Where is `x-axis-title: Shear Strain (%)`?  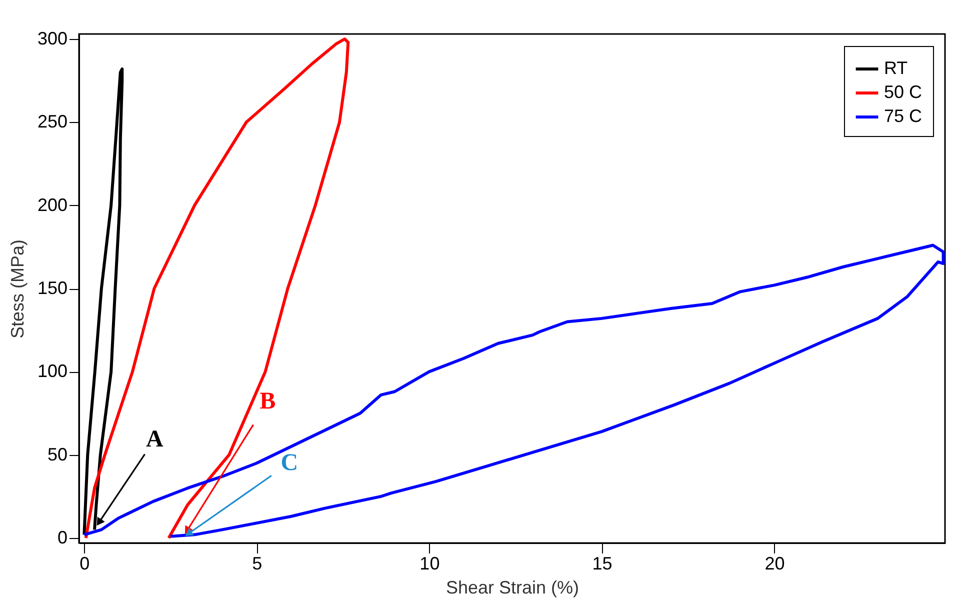 x-axis-title: Shear Strain (%) is located at coordinates (513, 588).